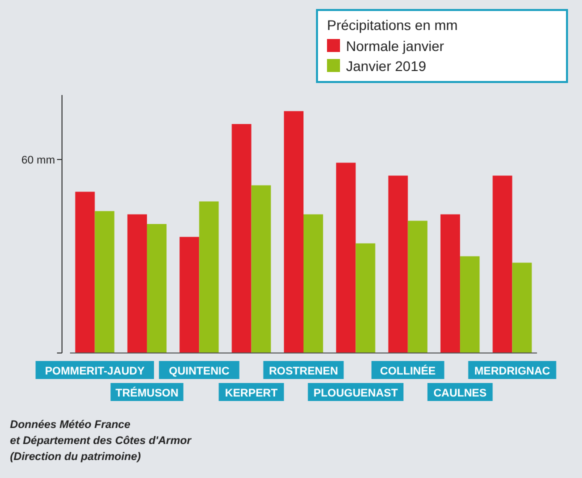 This screenshot has height=478, width=582. I want to click on x-tick-label: TRÉMUSON, so click(146, 393).